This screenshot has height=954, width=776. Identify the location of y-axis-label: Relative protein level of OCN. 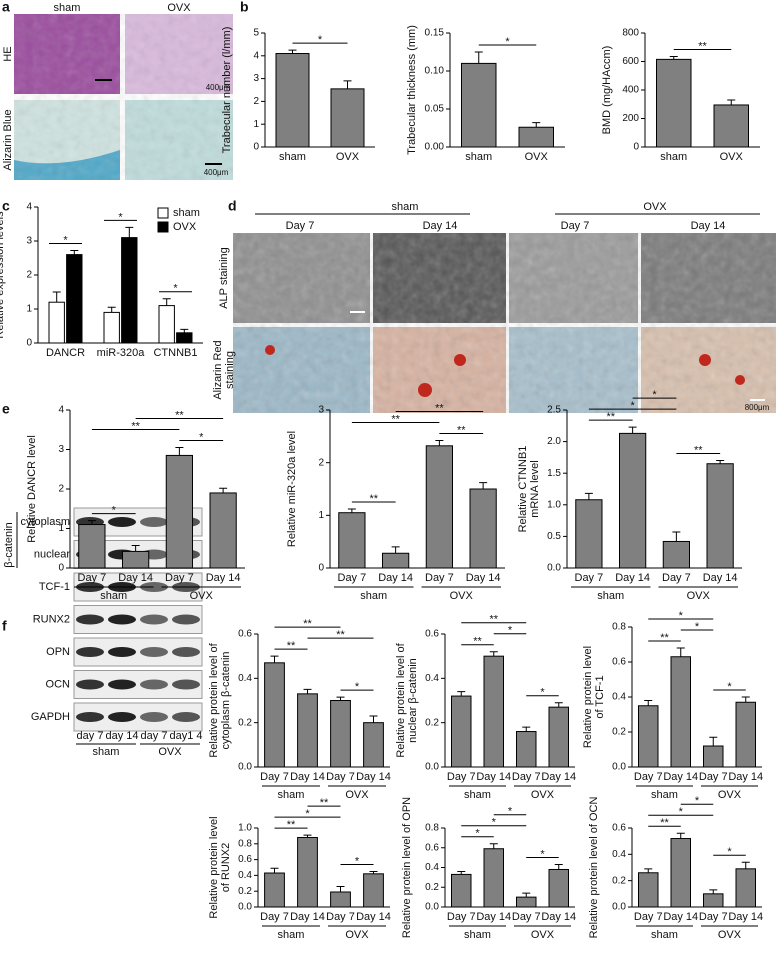
(594, 868).